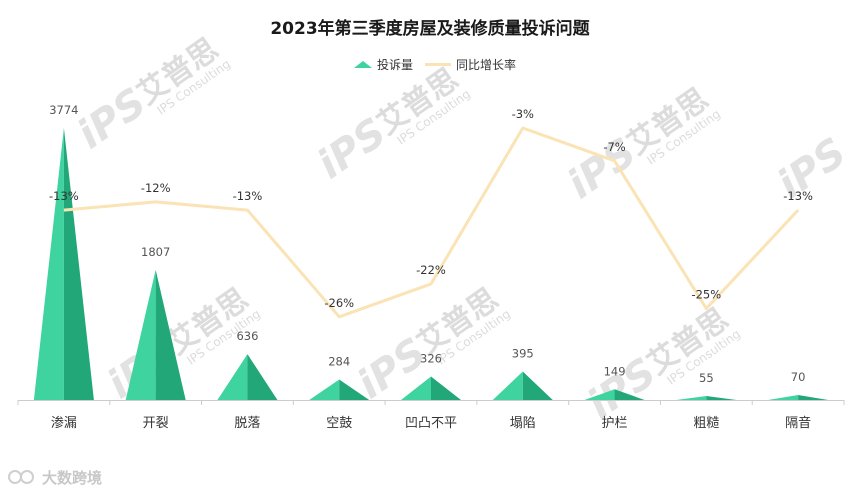  I want to click on bar-value-label: 70, so click(798, 377).